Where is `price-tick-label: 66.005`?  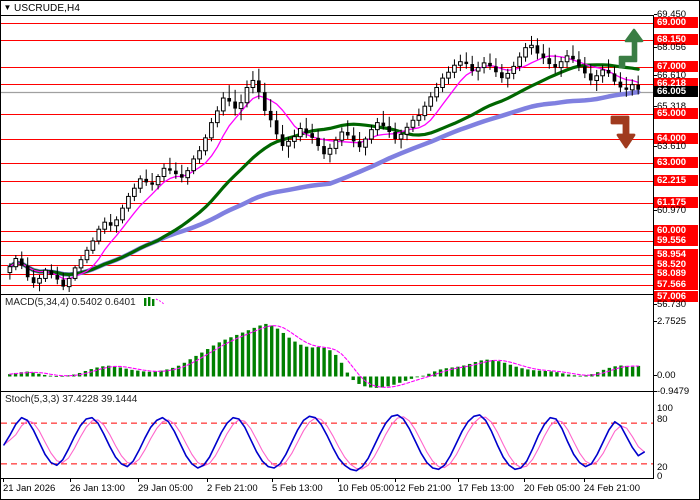
price-tick-label: 66.005 is located at coordinates (676, 91).